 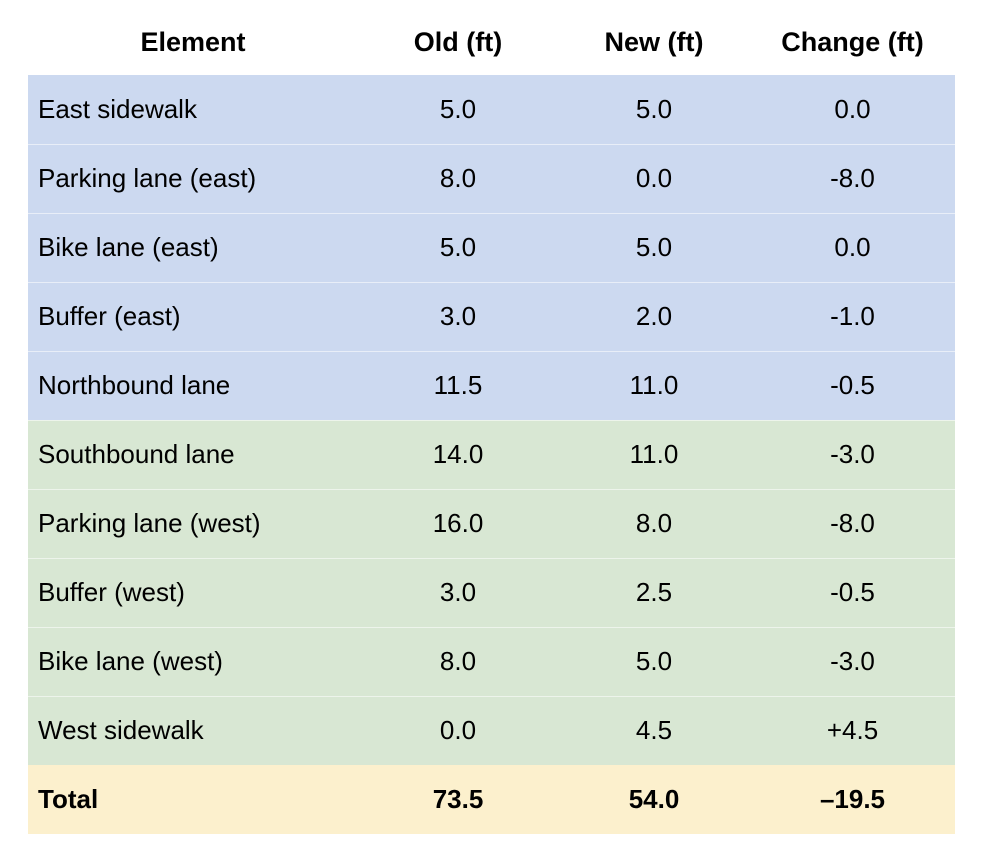 What do you see at coordinates (193, 730) in the screenshot?
I see `element-cell: West sidewalk` at bounding box center [193, 730].